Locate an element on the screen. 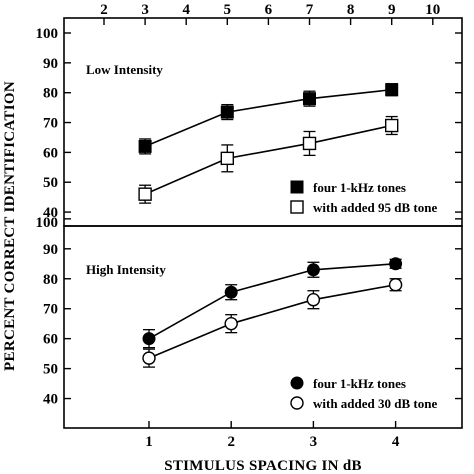  x-axis-title: STIMULUS SPACING IN dB is located at coordinates (263, 466).